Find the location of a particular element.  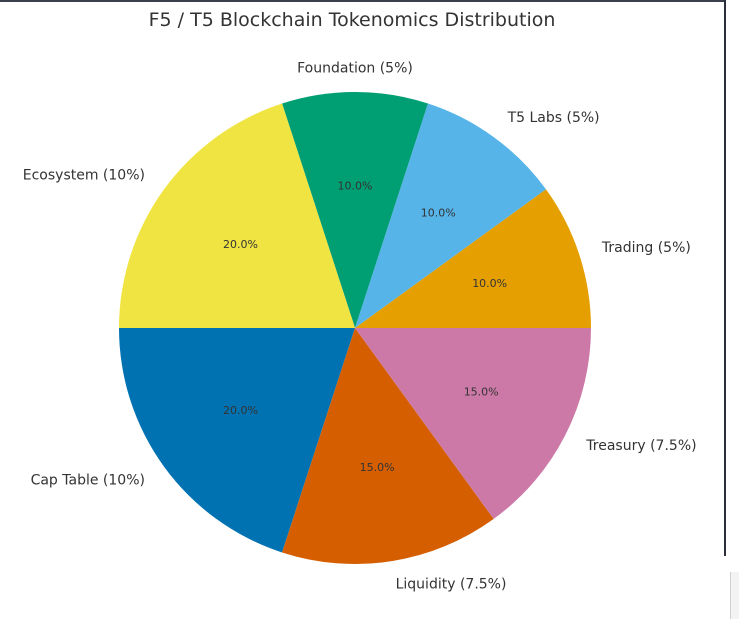

slice-label-t5-labs: T5 Labs (5%) is located at coordinates (553, 118).